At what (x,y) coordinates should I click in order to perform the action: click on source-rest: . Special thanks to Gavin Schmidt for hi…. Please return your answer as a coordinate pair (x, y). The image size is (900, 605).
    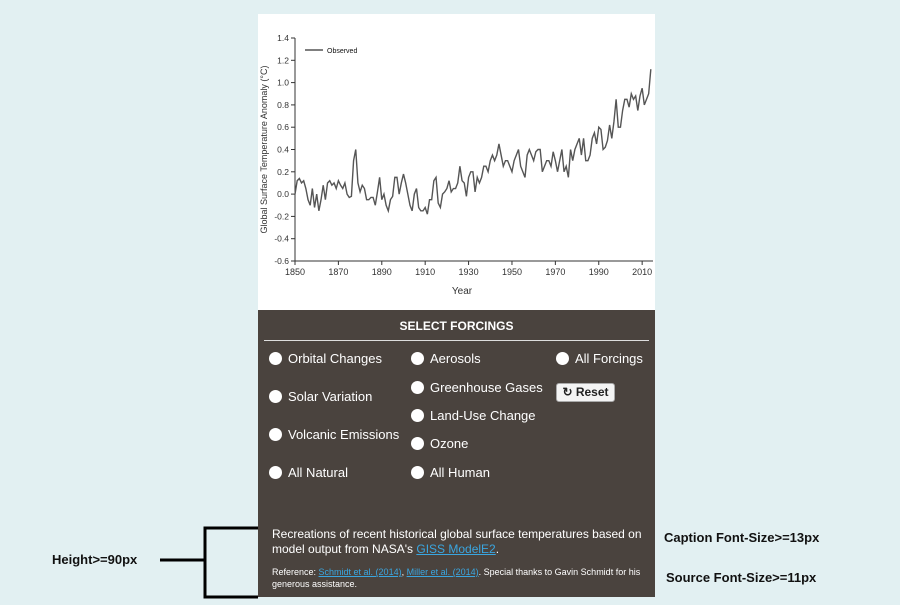
    Looking at the image, I should click on (456, 578).